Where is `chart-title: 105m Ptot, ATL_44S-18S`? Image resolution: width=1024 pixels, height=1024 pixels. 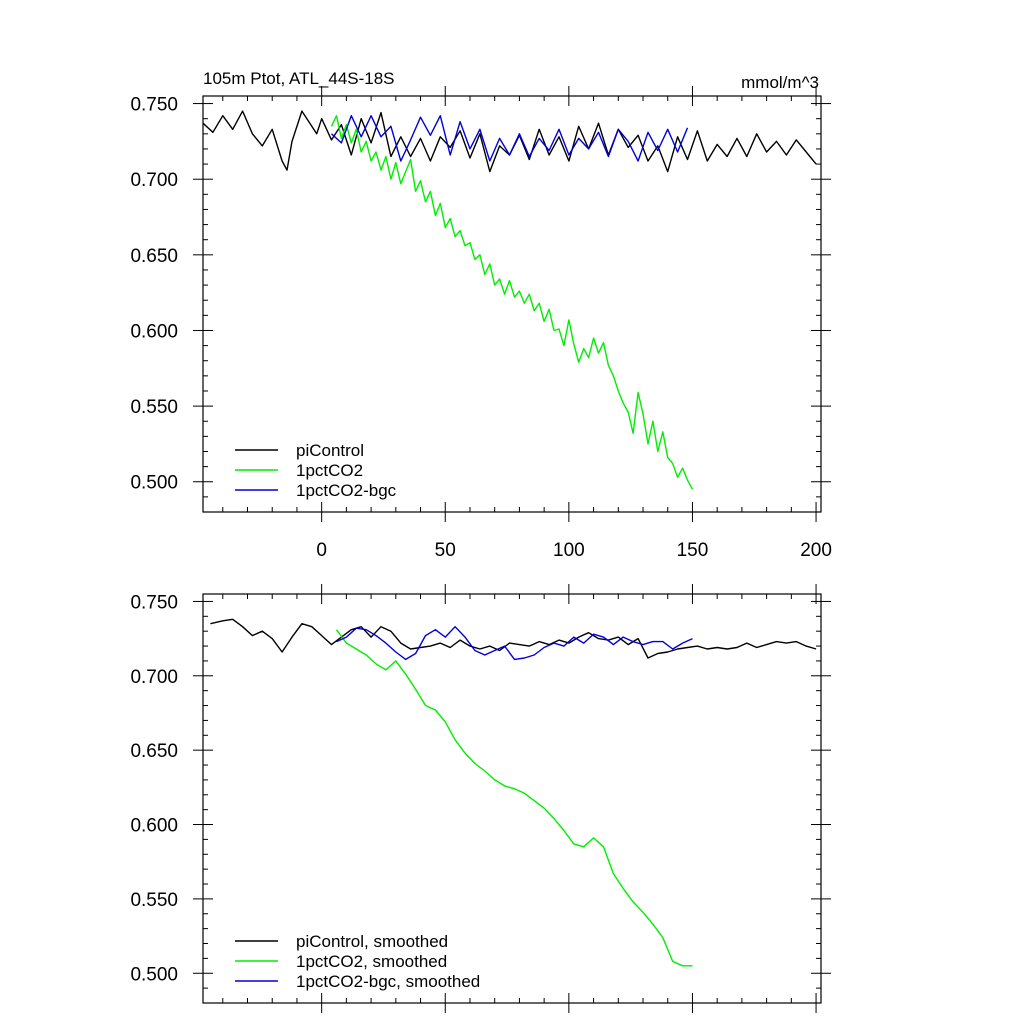
chart-title: 105m Ptot, ATL_44S-18S is located at coordinates (299, 78).